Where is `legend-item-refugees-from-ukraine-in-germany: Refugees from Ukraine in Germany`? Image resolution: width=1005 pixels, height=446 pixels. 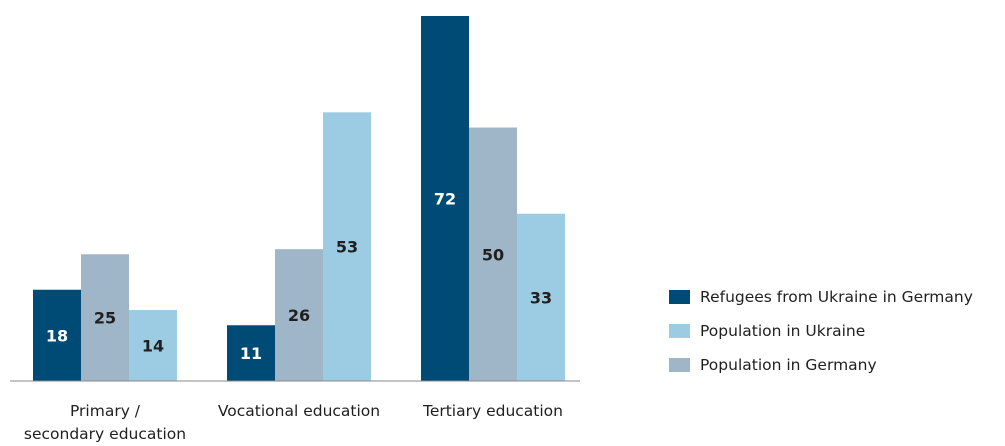
legend-item-refugees-from-ukraine-in-germany: Refugees from Ukraine in Germany is located at coordinates (821, 297).